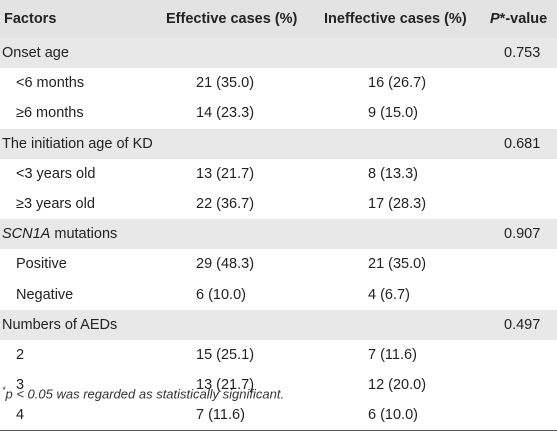 The image size is (557, 432). I want to click on cell-ineffective: 8 (13.3), so click(393, 173).